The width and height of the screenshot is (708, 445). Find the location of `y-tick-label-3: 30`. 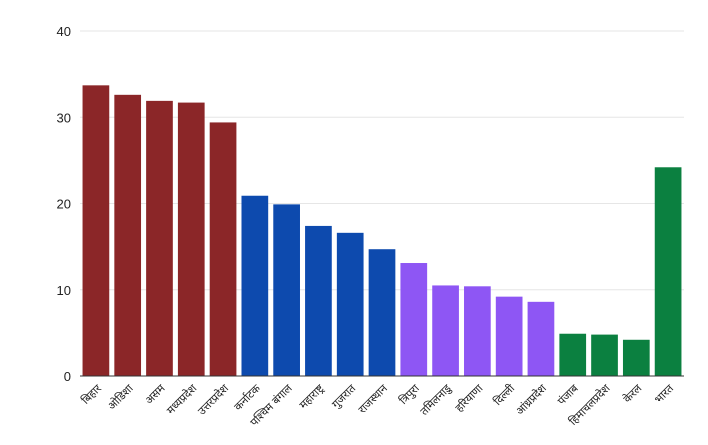

y-tick-label-3: 30 is located at coordinates (64, 117).